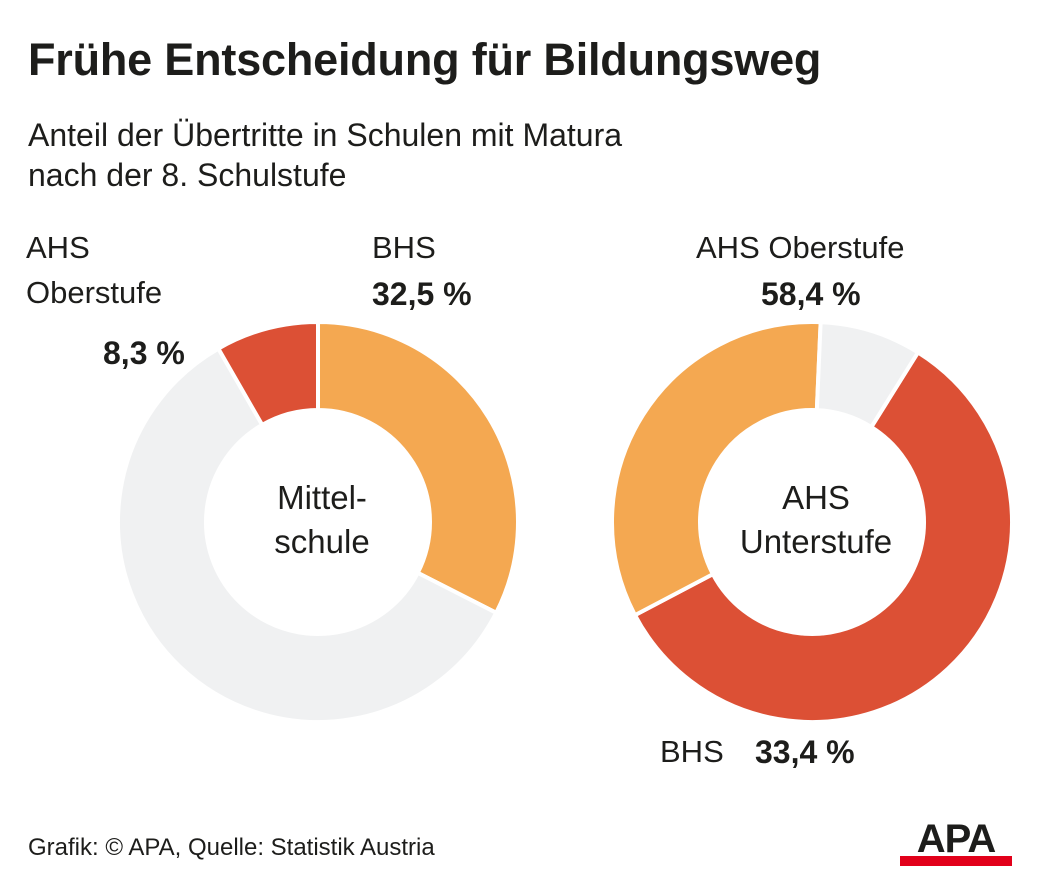 The width and height of the screenshot is (1040, 890). What do you see at coordinates (692, 751) in the screenshot?
I see `label-bhs-2: BHS` at bounding box center [692, 751].